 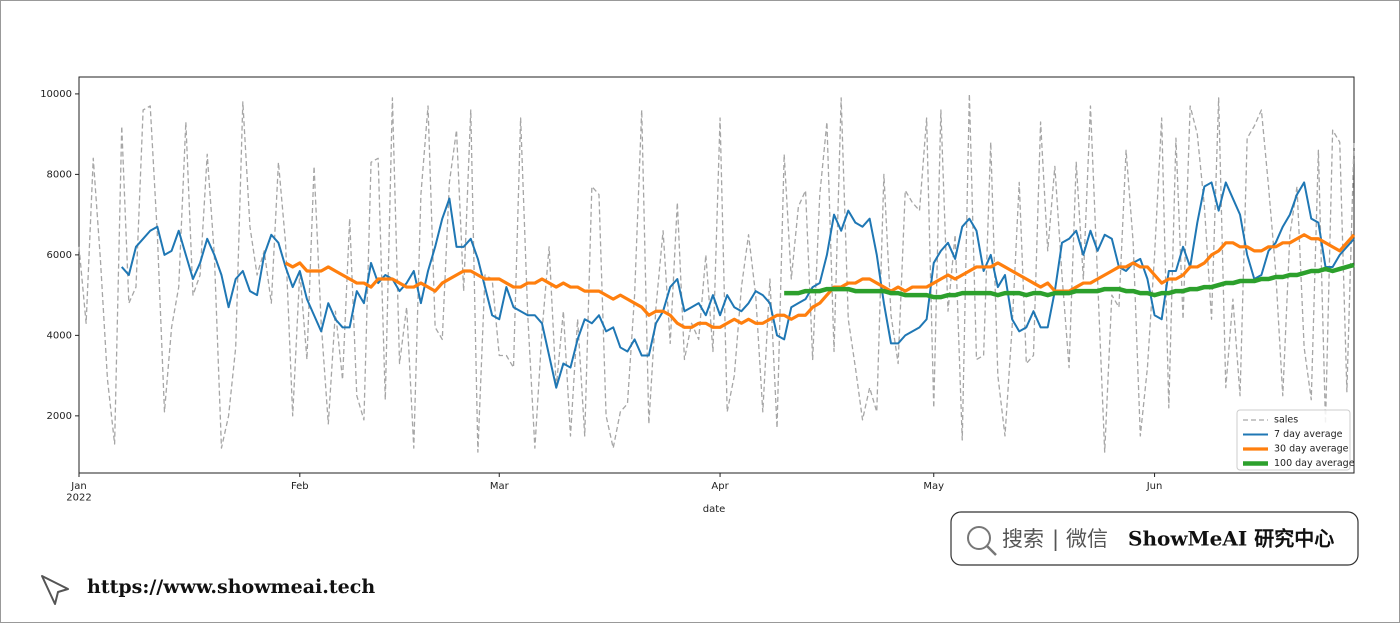 What do you see at coordinates (1087, 539) in the screenshot?
I see `wechat-text: 微信` at bounding box center [1087, 539].